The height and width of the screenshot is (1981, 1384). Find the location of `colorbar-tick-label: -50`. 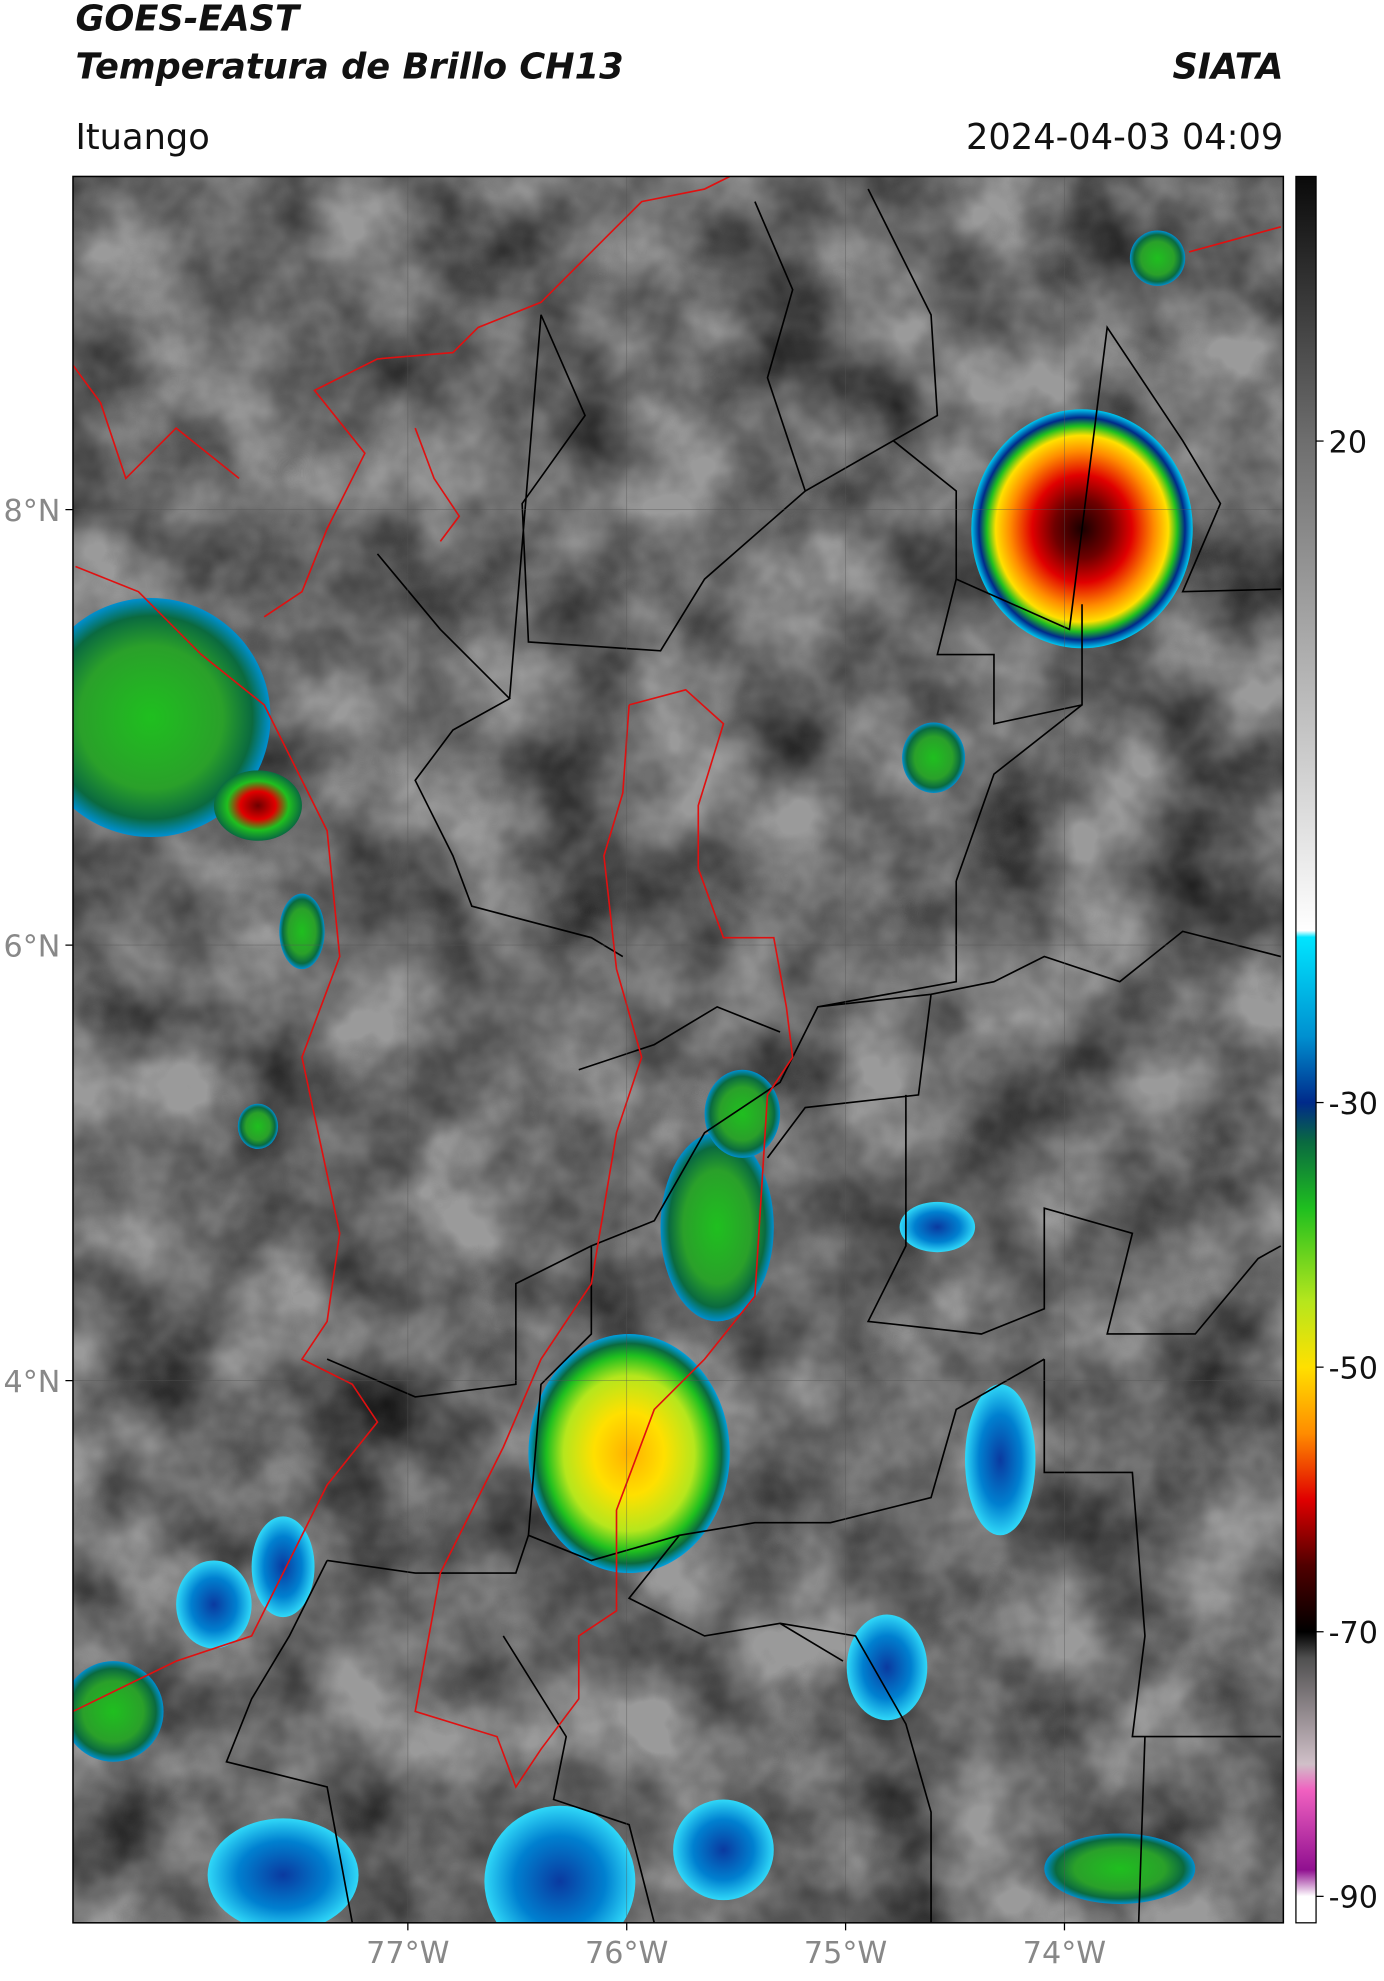

colorbar-tick-label: -50 is located at coordinates (1353, 1368).